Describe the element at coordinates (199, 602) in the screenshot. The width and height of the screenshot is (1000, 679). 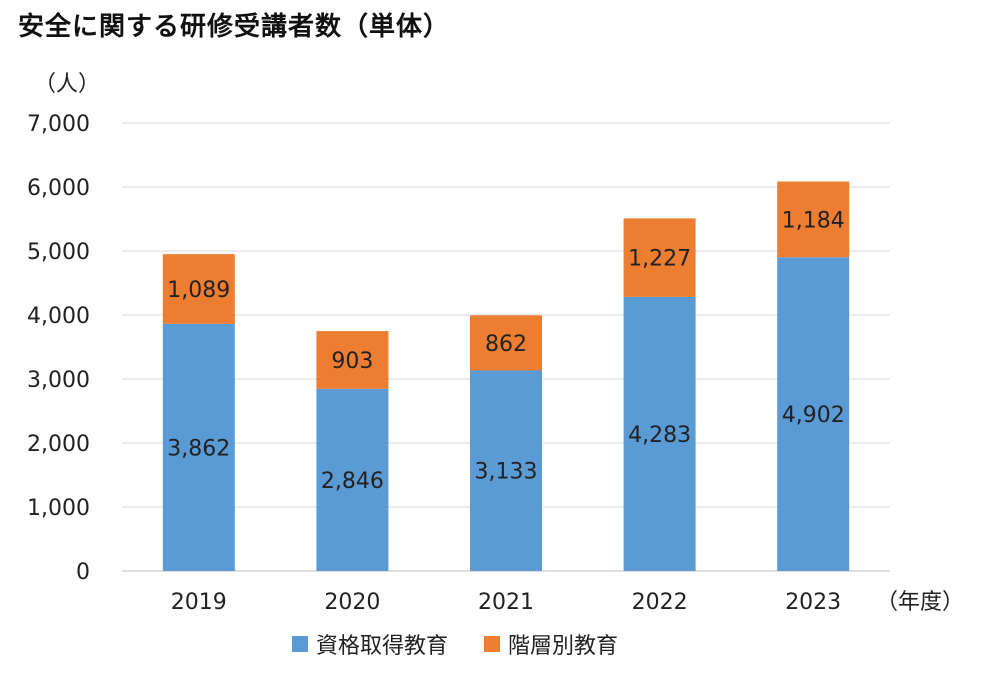
I see `x-tick-label: 2019` at that location.